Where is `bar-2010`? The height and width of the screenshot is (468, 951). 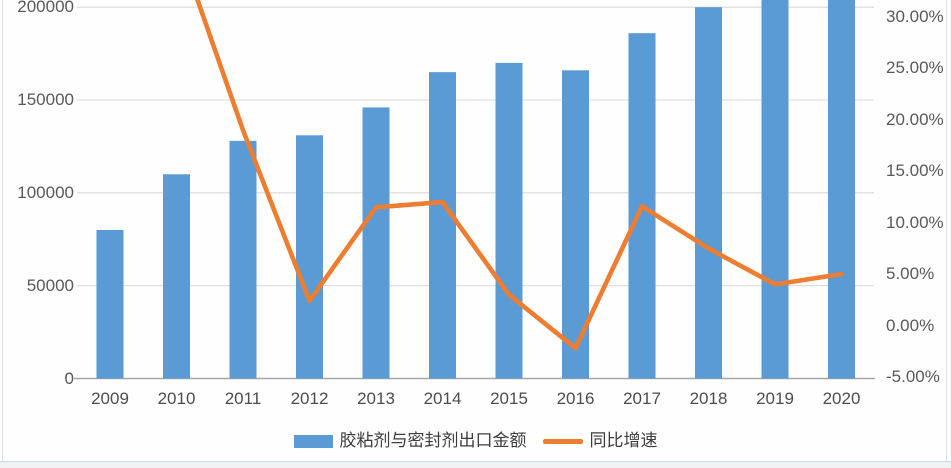 bar-2010 is located at coordinates (176, 276).